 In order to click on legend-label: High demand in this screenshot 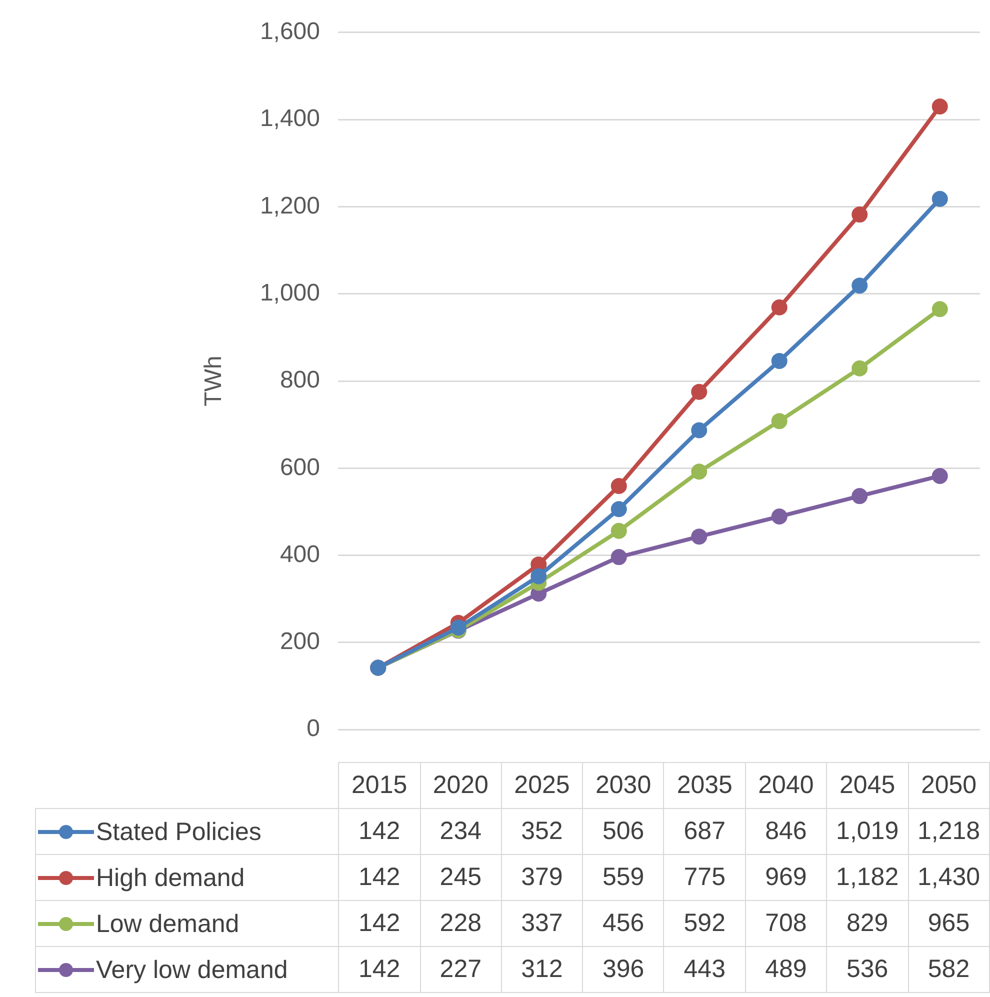, I will do `click(170, 877)`.